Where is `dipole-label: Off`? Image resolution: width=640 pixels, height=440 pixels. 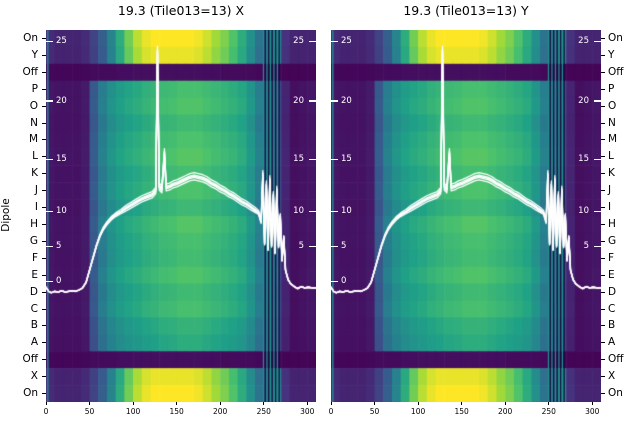 dipole-label: Off is located at coordinates (616, 71).